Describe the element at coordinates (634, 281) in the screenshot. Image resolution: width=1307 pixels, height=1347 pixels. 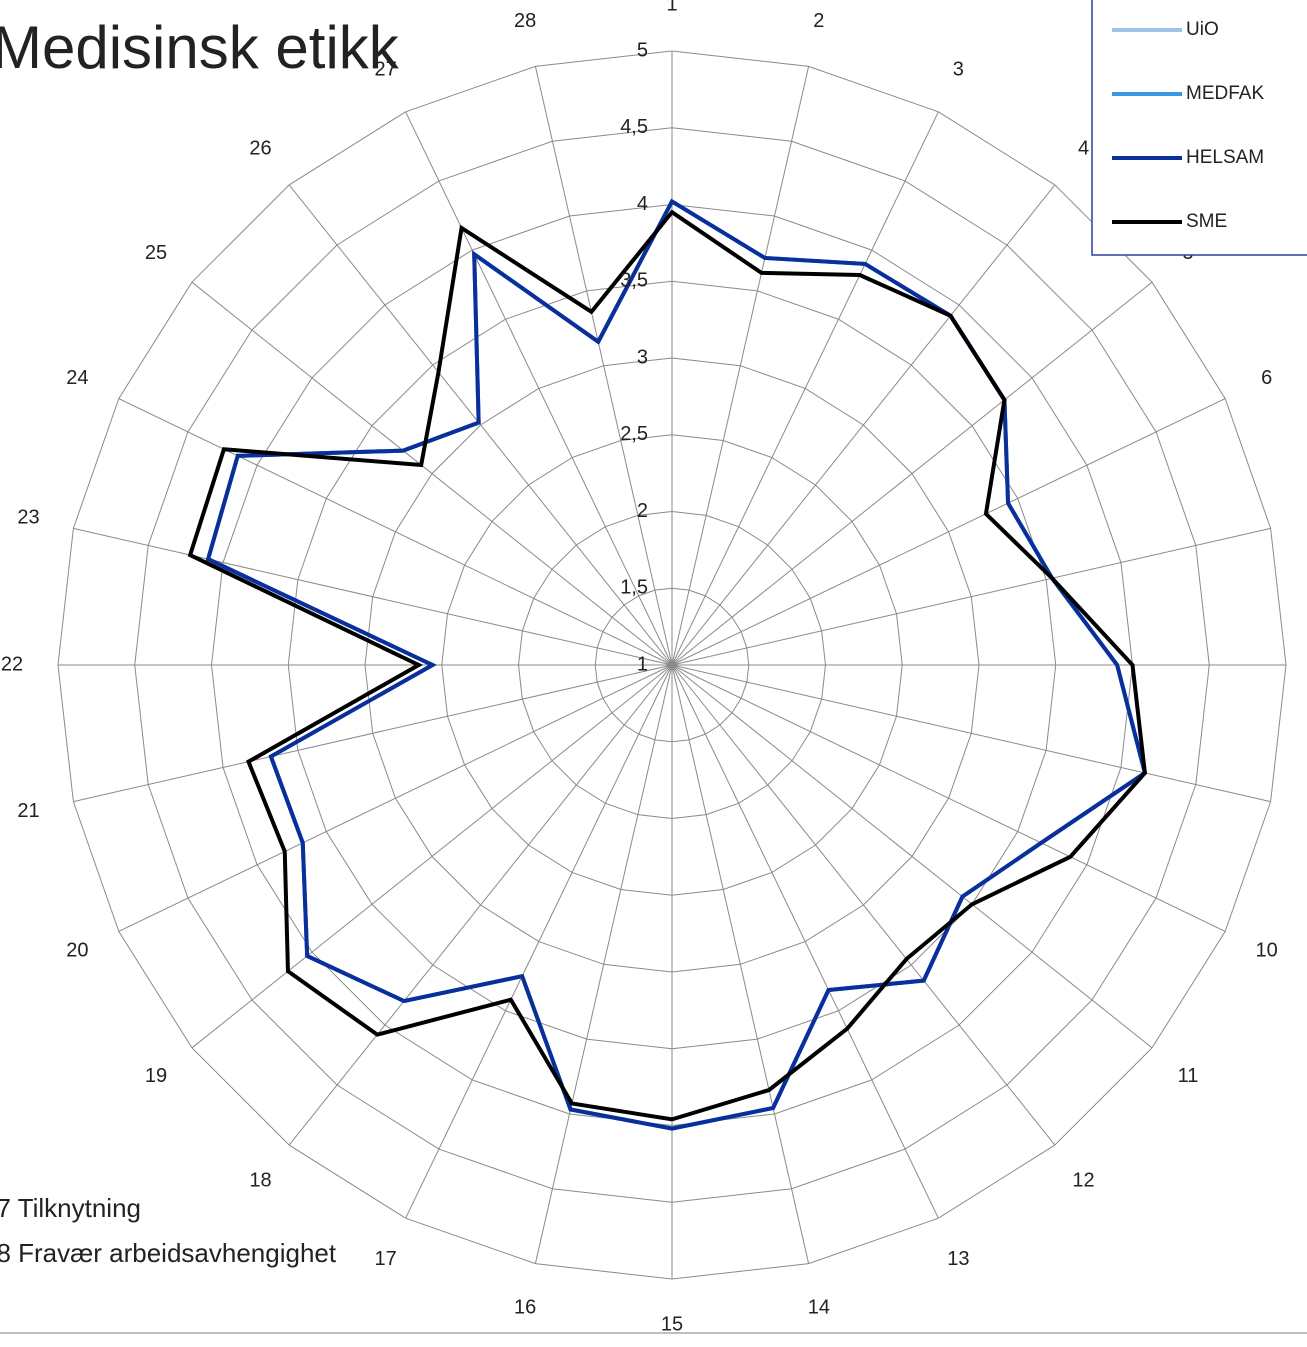
I see `r-tick-label: 3,5` at that location.